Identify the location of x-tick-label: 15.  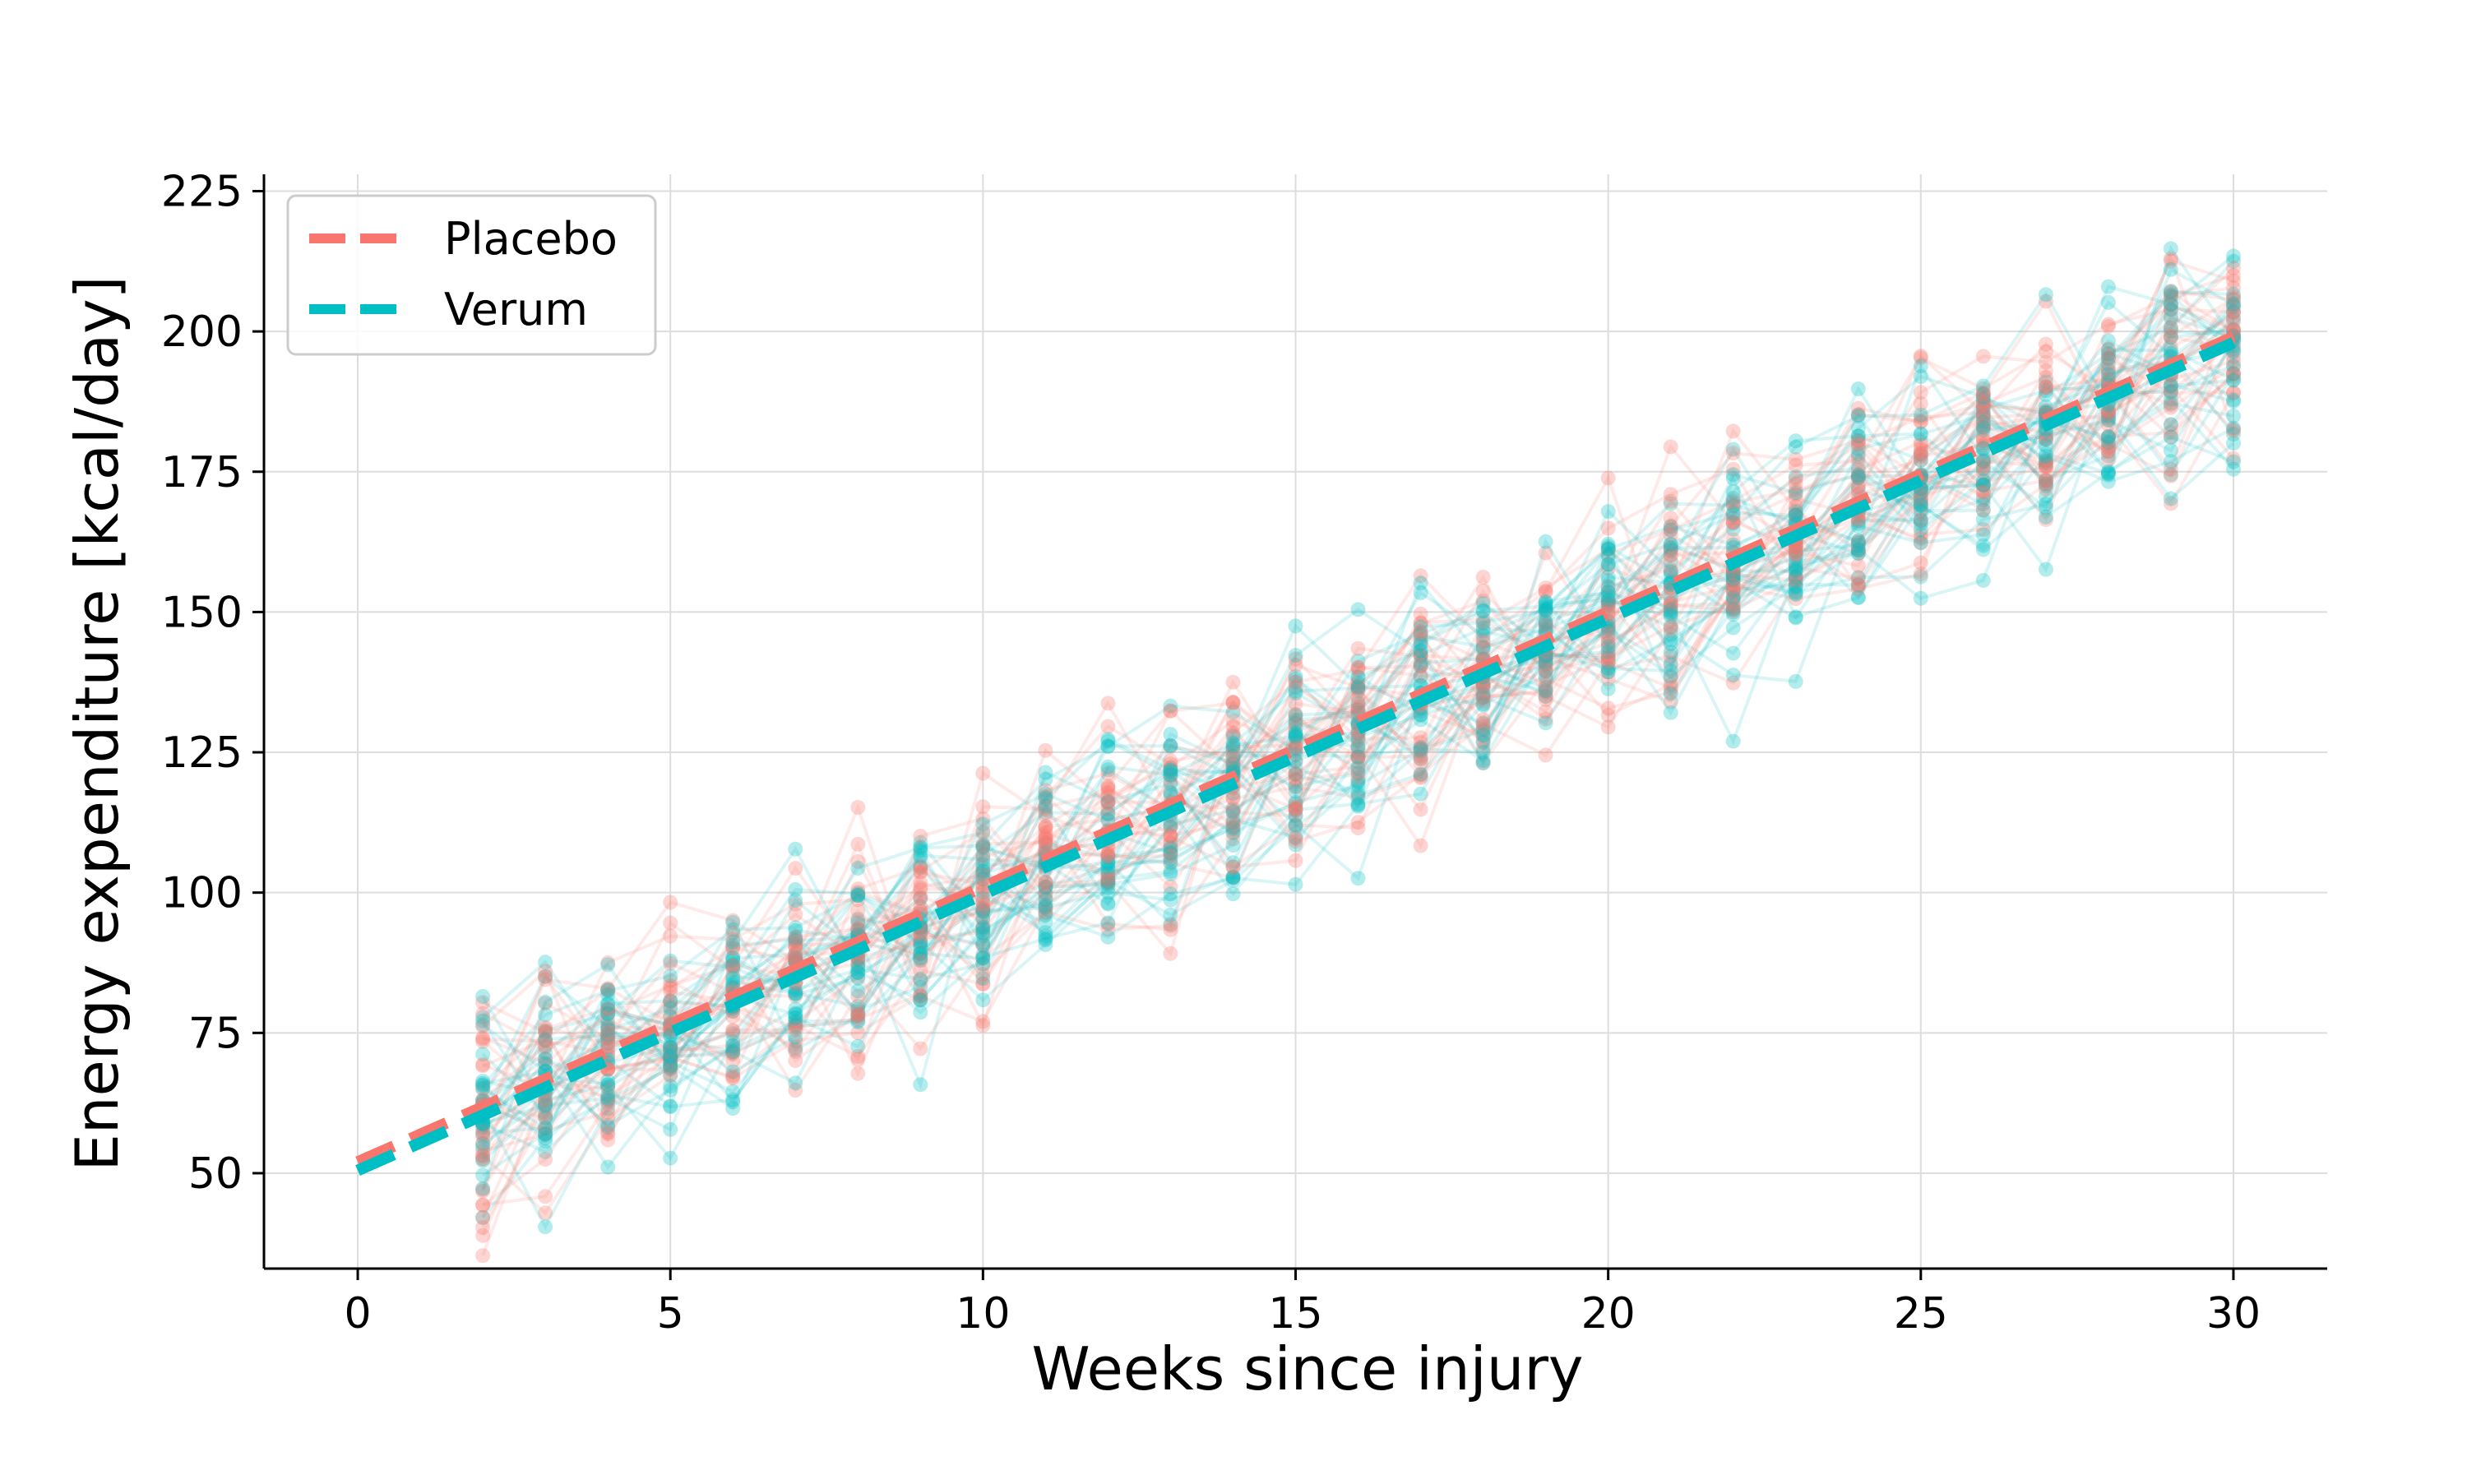
(1295, 1314).